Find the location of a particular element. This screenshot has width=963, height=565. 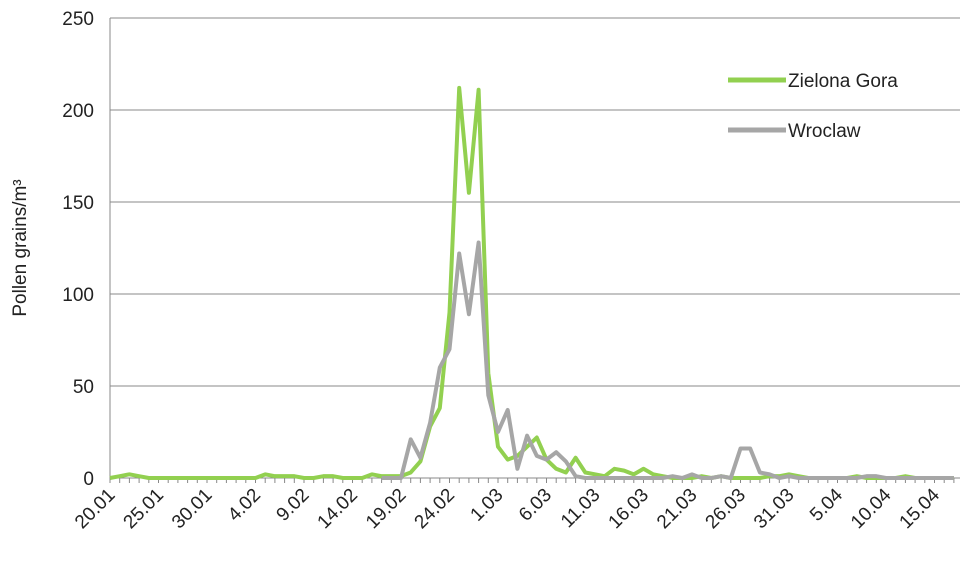

x-tick-label: 16.03 is located at coordinates (629, 509).